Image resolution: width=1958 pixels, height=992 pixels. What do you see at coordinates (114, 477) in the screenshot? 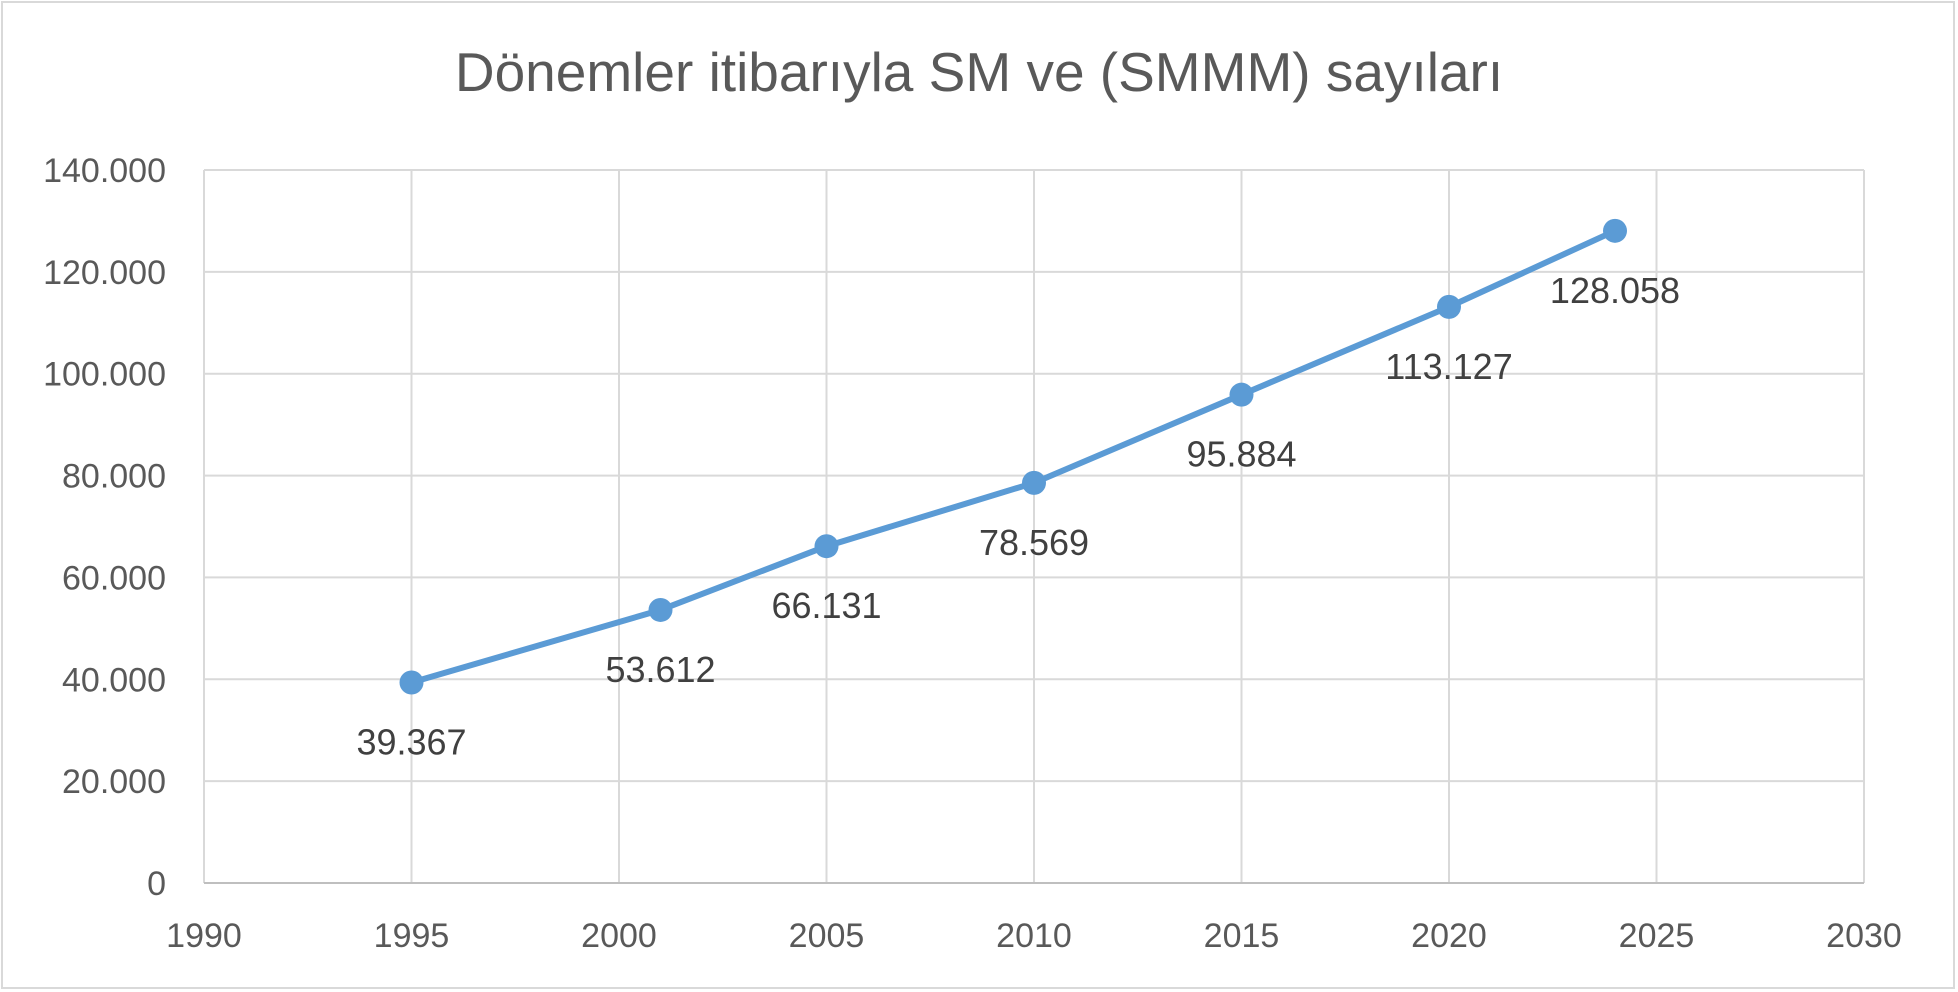
I see `y-tick-label: 80.000` at bounding box center [114, 477].